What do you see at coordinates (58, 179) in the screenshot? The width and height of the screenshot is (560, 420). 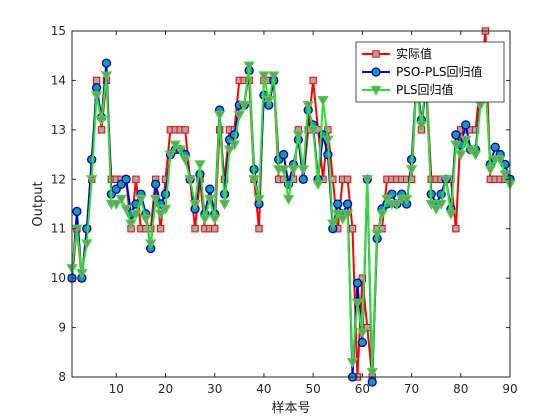 I see `y-tick-label: 12` at bounding box center [58, 179].